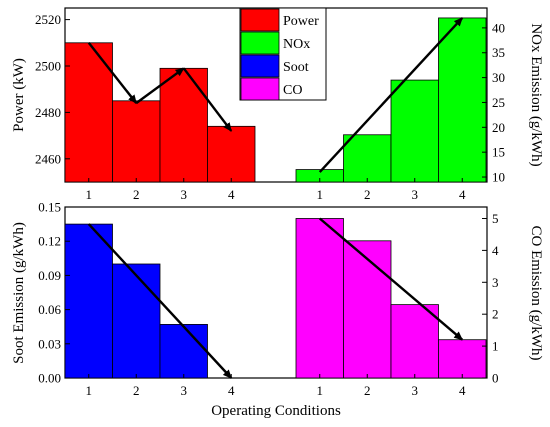 The width and height of the screenshot is (550, 427). Describe the element at coordinates (498, 177) in the screenshot. I see `right-y-tick-label: 10` at that location.